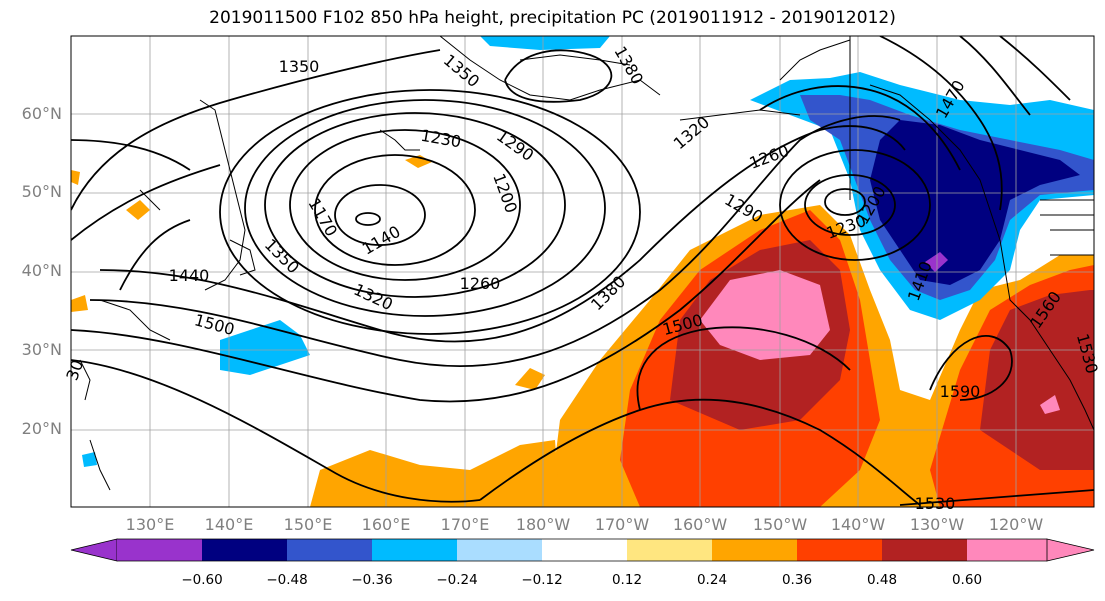  I want to click on contour-label: 1260, so click(480, 283).